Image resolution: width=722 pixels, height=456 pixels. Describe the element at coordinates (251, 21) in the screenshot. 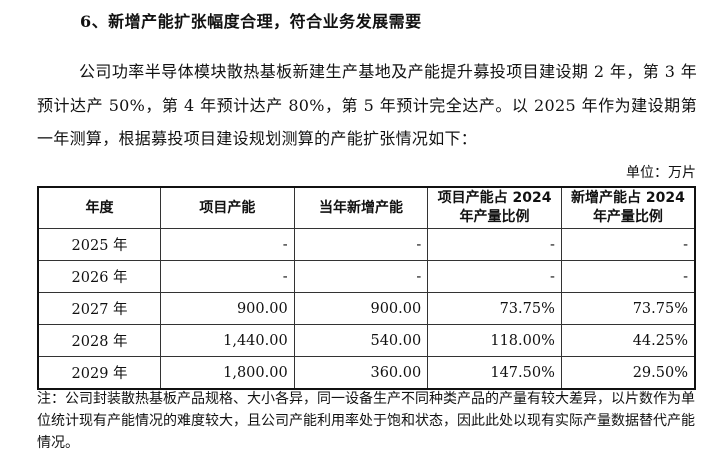

I see `section-heading: 6、新增产能扩张幅度合理，符合业务发展需要` at that location.